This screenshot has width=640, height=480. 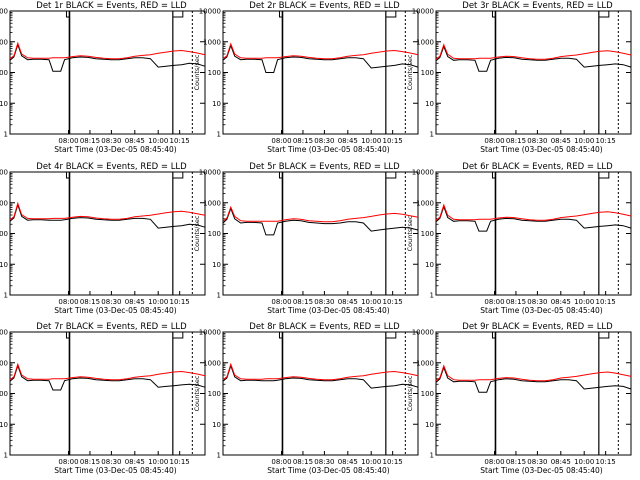 What do you see at coordinates (537, 327) in the screenshot?
I see `chart-title: Det 9r BLACK = Events, RED = LLD` at bounding box center [537, 327].